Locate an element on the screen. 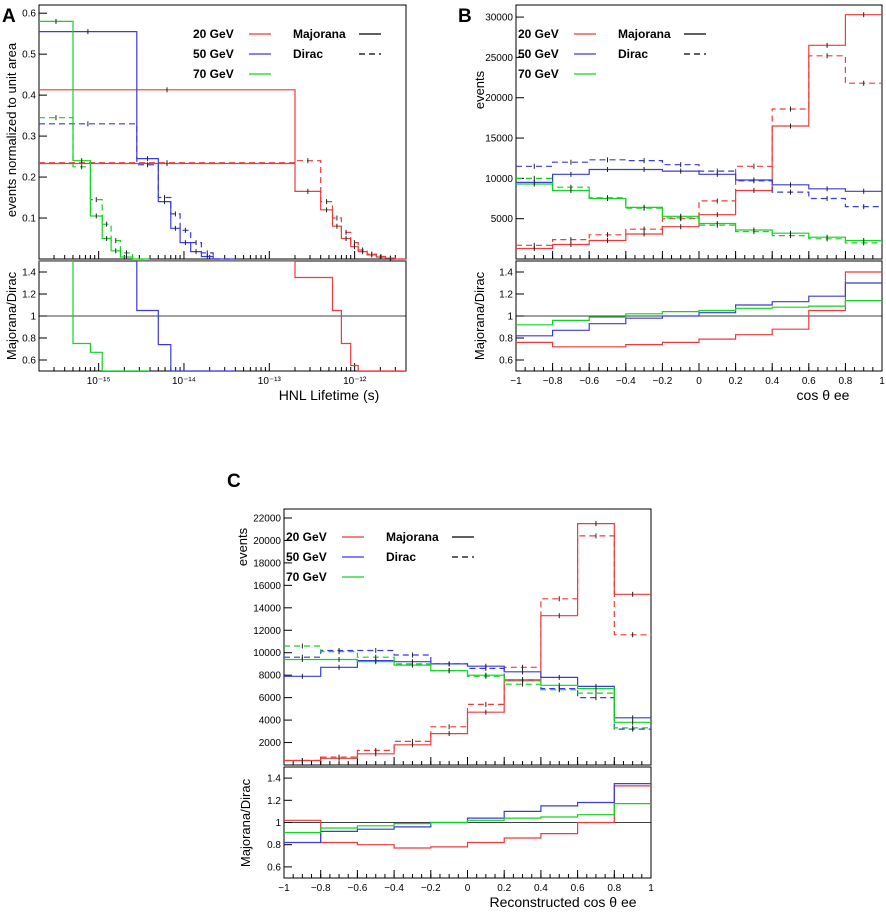  y-tick-label: 18000 is located at coordinates (267, 563).